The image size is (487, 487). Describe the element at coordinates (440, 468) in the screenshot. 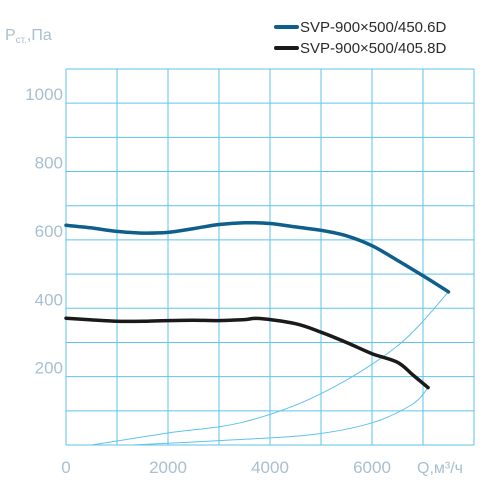

I see `x-axis-label: Q,м³/ч` at that location.